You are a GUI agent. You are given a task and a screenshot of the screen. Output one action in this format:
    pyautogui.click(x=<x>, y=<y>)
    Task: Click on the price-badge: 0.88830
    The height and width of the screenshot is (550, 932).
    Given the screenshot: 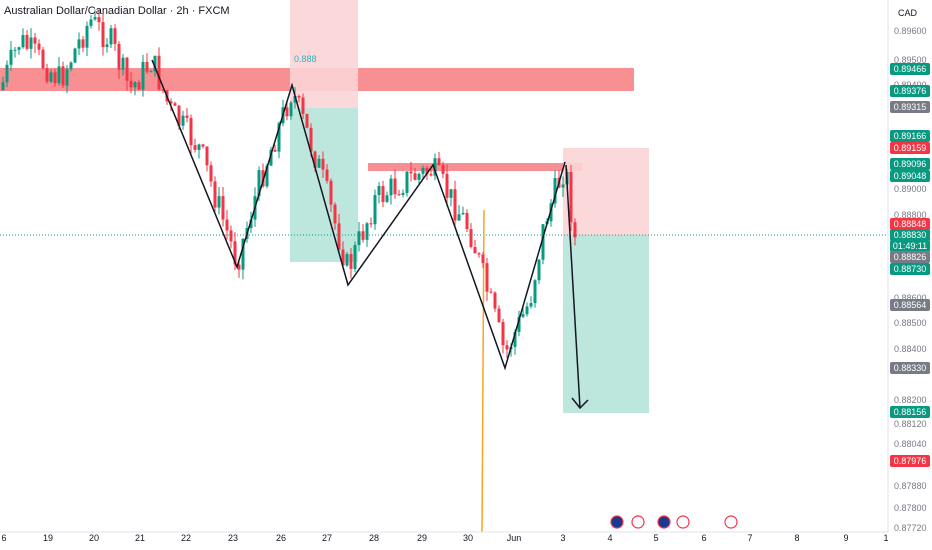 What is the action you would take?
    pyautogui.click(x=910, y=235)
    